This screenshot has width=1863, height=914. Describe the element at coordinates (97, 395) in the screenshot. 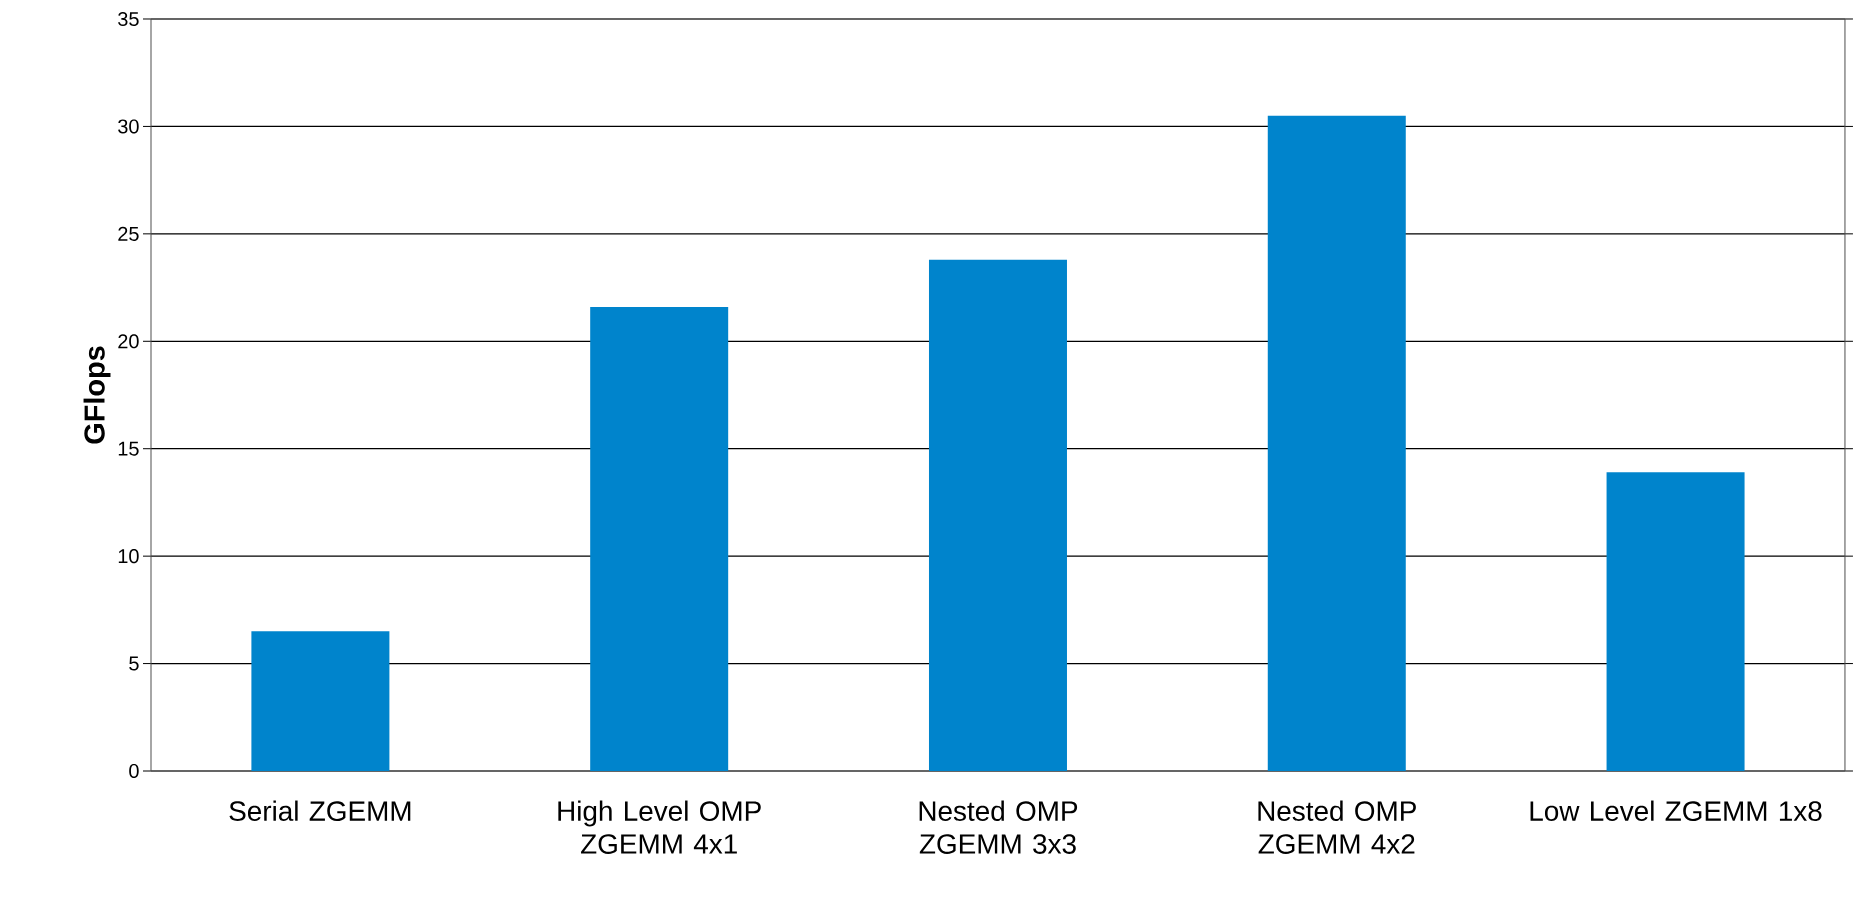

I see `y-axis-title: GFlops` at that location.